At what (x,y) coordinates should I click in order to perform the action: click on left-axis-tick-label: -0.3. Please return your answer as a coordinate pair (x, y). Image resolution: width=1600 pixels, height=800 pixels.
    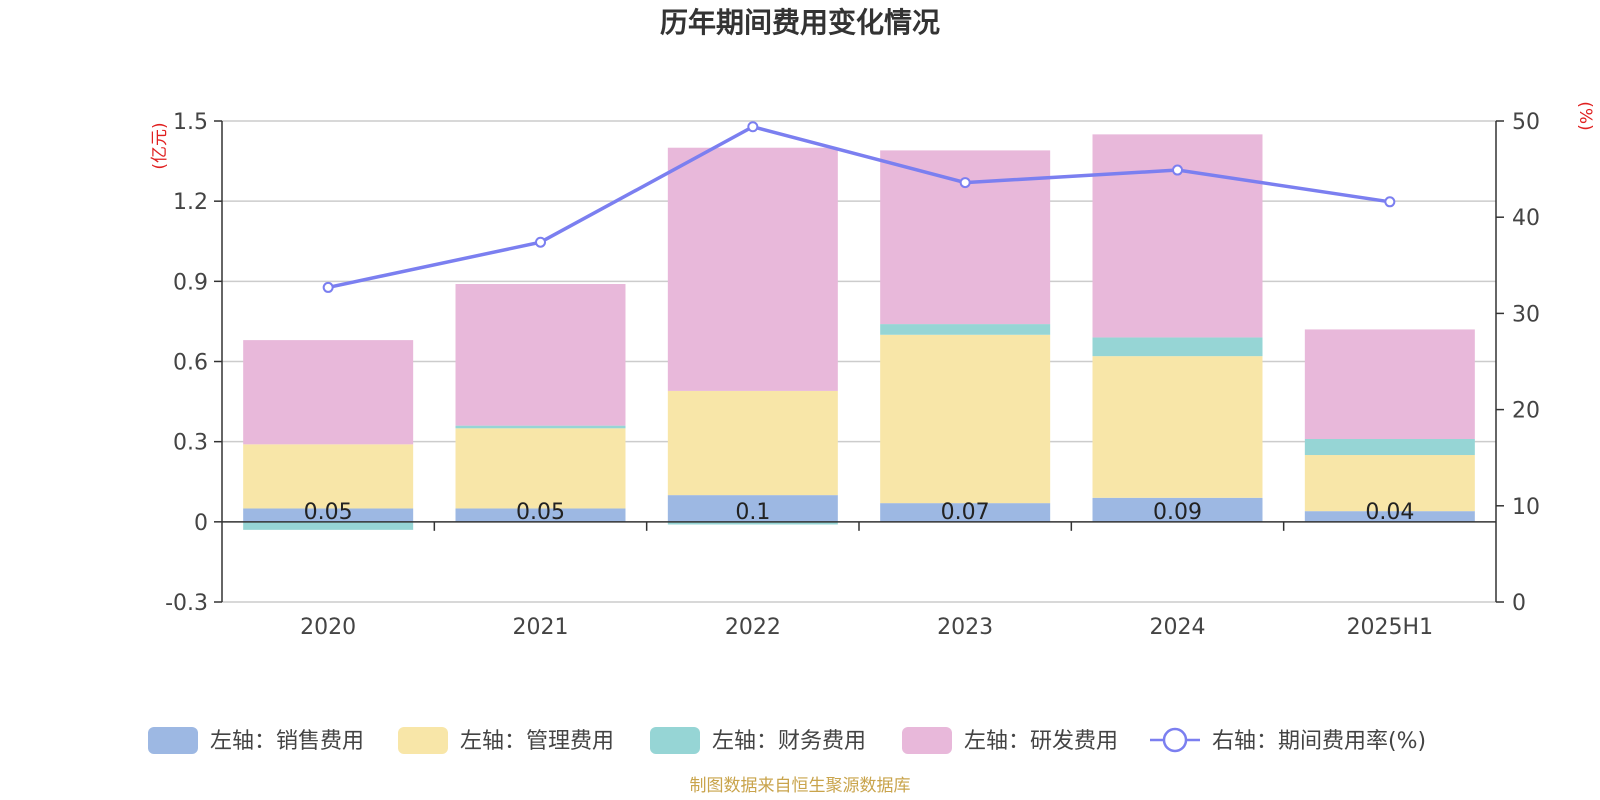
    Looking at the image, I should click on (186, 603).